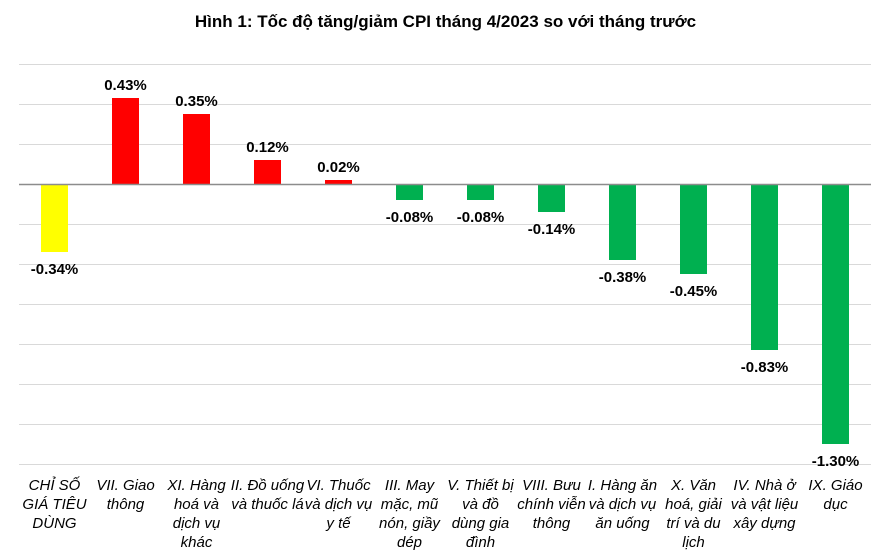 This screenshot has height=555, width=891. Describe the element at coordinates (125, 495) in the screenshot. I see `category-label: VII. Giao thông` at that location.